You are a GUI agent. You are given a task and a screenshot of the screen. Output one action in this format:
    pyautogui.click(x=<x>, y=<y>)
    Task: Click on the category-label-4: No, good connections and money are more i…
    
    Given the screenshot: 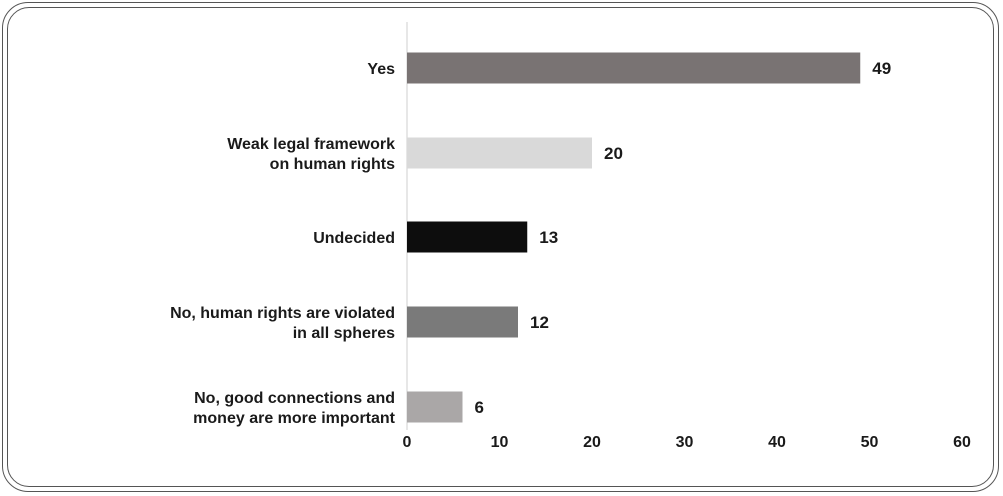 What is the action you would take?
    pyautogui.click(x=294, y=408)
    